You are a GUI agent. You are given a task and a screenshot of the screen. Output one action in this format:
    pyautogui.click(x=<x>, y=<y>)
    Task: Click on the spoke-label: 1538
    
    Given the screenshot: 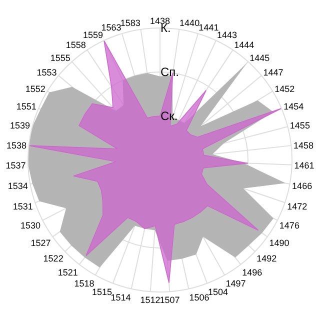 What is the action you would take?
    pyautogui.click(x=16, y=145)
    